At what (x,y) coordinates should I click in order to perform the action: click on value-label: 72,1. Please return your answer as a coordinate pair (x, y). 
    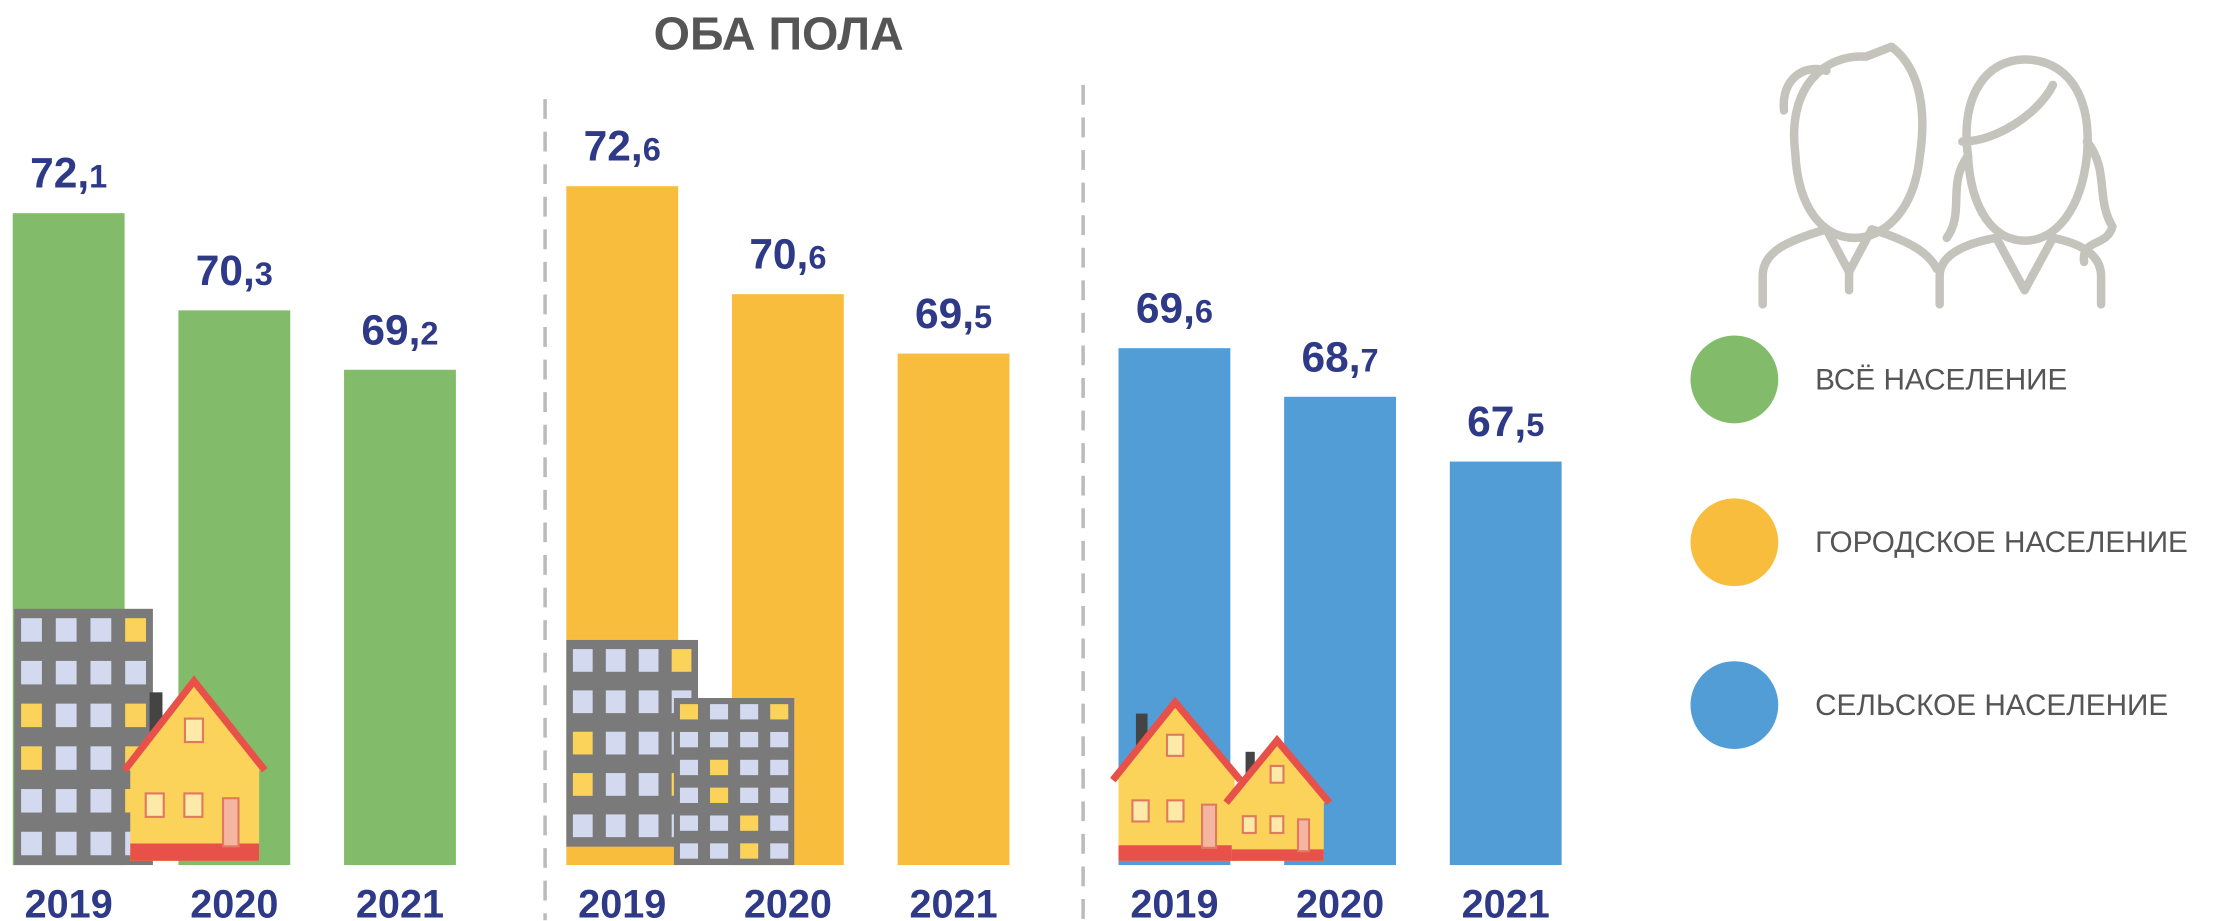
    Looking at the image, I should click on (68, 173).